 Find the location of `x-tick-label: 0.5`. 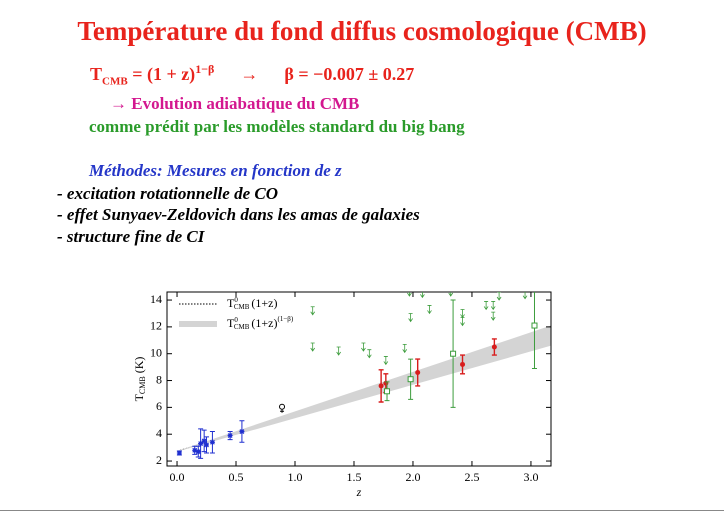

x-tick-label: 0.5 is located at coordinates (236, 477).